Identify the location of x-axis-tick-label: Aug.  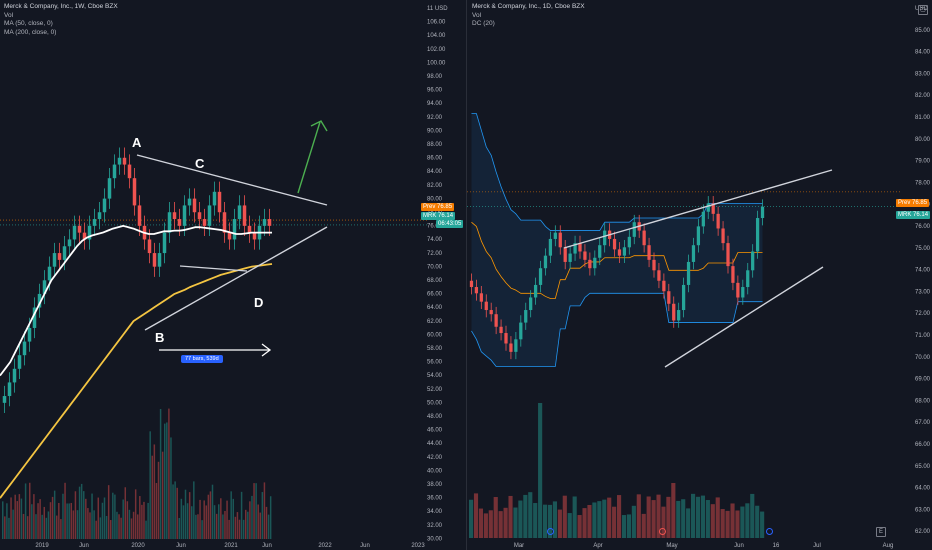
(888, 546).